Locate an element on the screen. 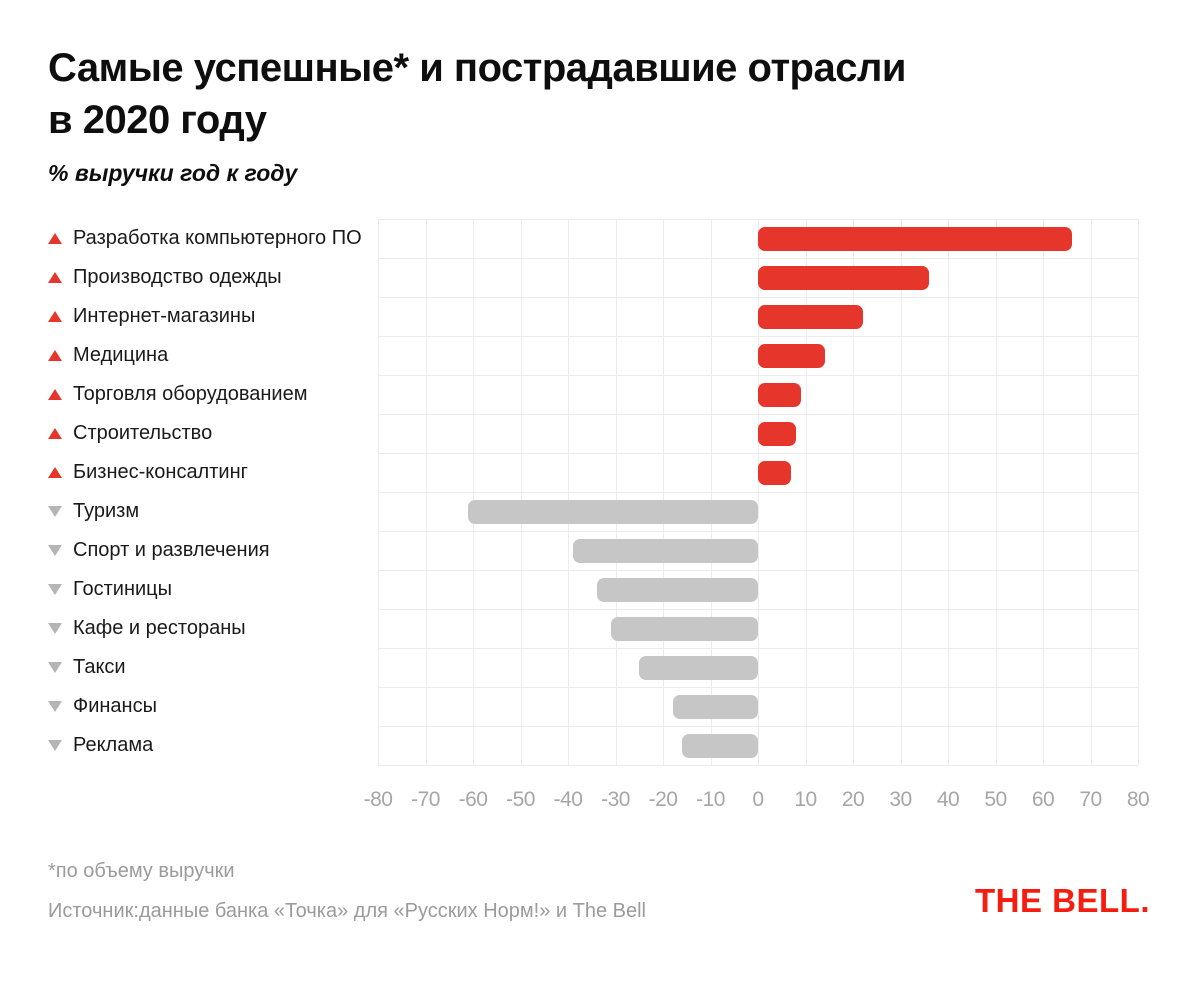 Image resolution: width=1200 pixels, height=982 pixels. x-axis-tick-label: 30 is located at coordinates (900, 799).